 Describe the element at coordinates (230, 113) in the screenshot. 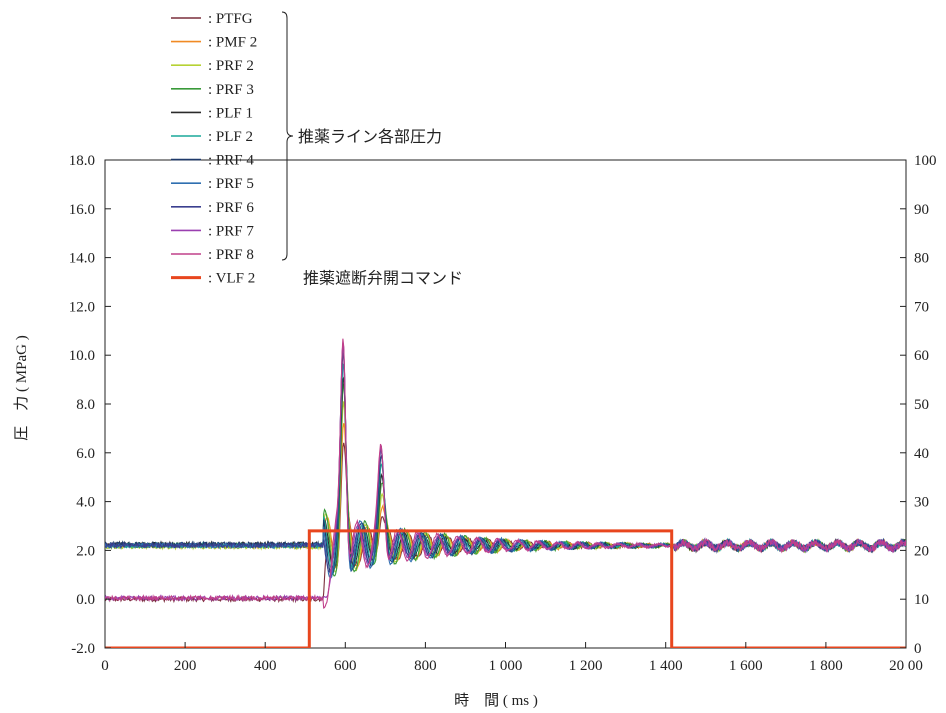

I see `legend-label: : PLF 1` at that location.